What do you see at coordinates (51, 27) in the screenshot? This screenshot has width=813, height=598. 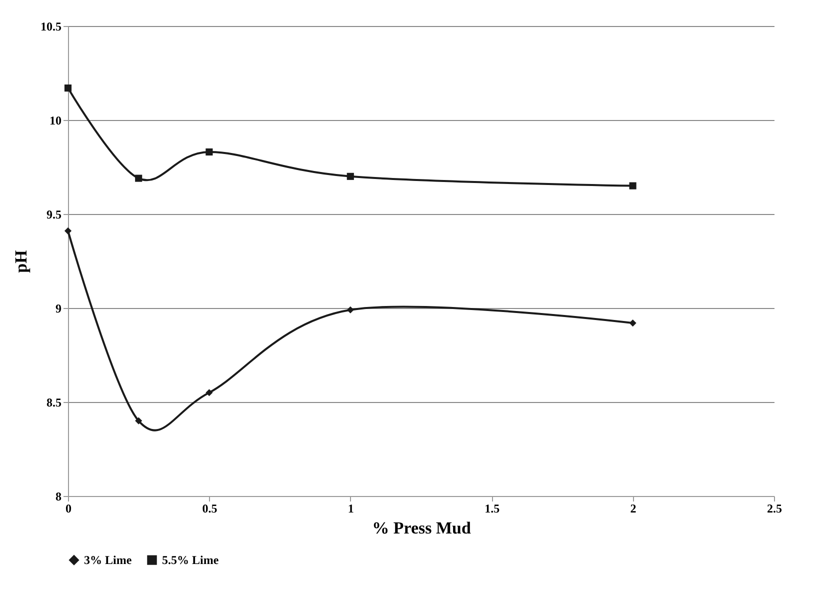 I see `y-tick-label: 10.5` at bounding box center [51, 27].